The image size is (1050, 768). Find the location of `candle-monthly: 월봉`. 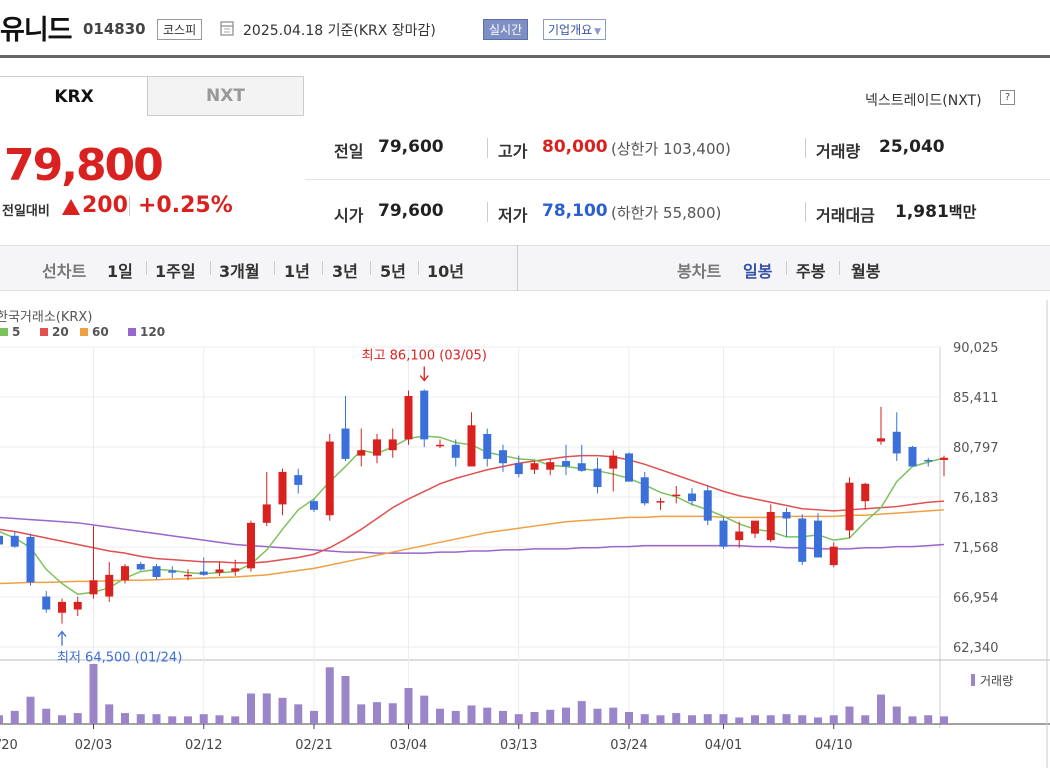

candle-monthly: 월봉 is located at coordinates (866, 271).